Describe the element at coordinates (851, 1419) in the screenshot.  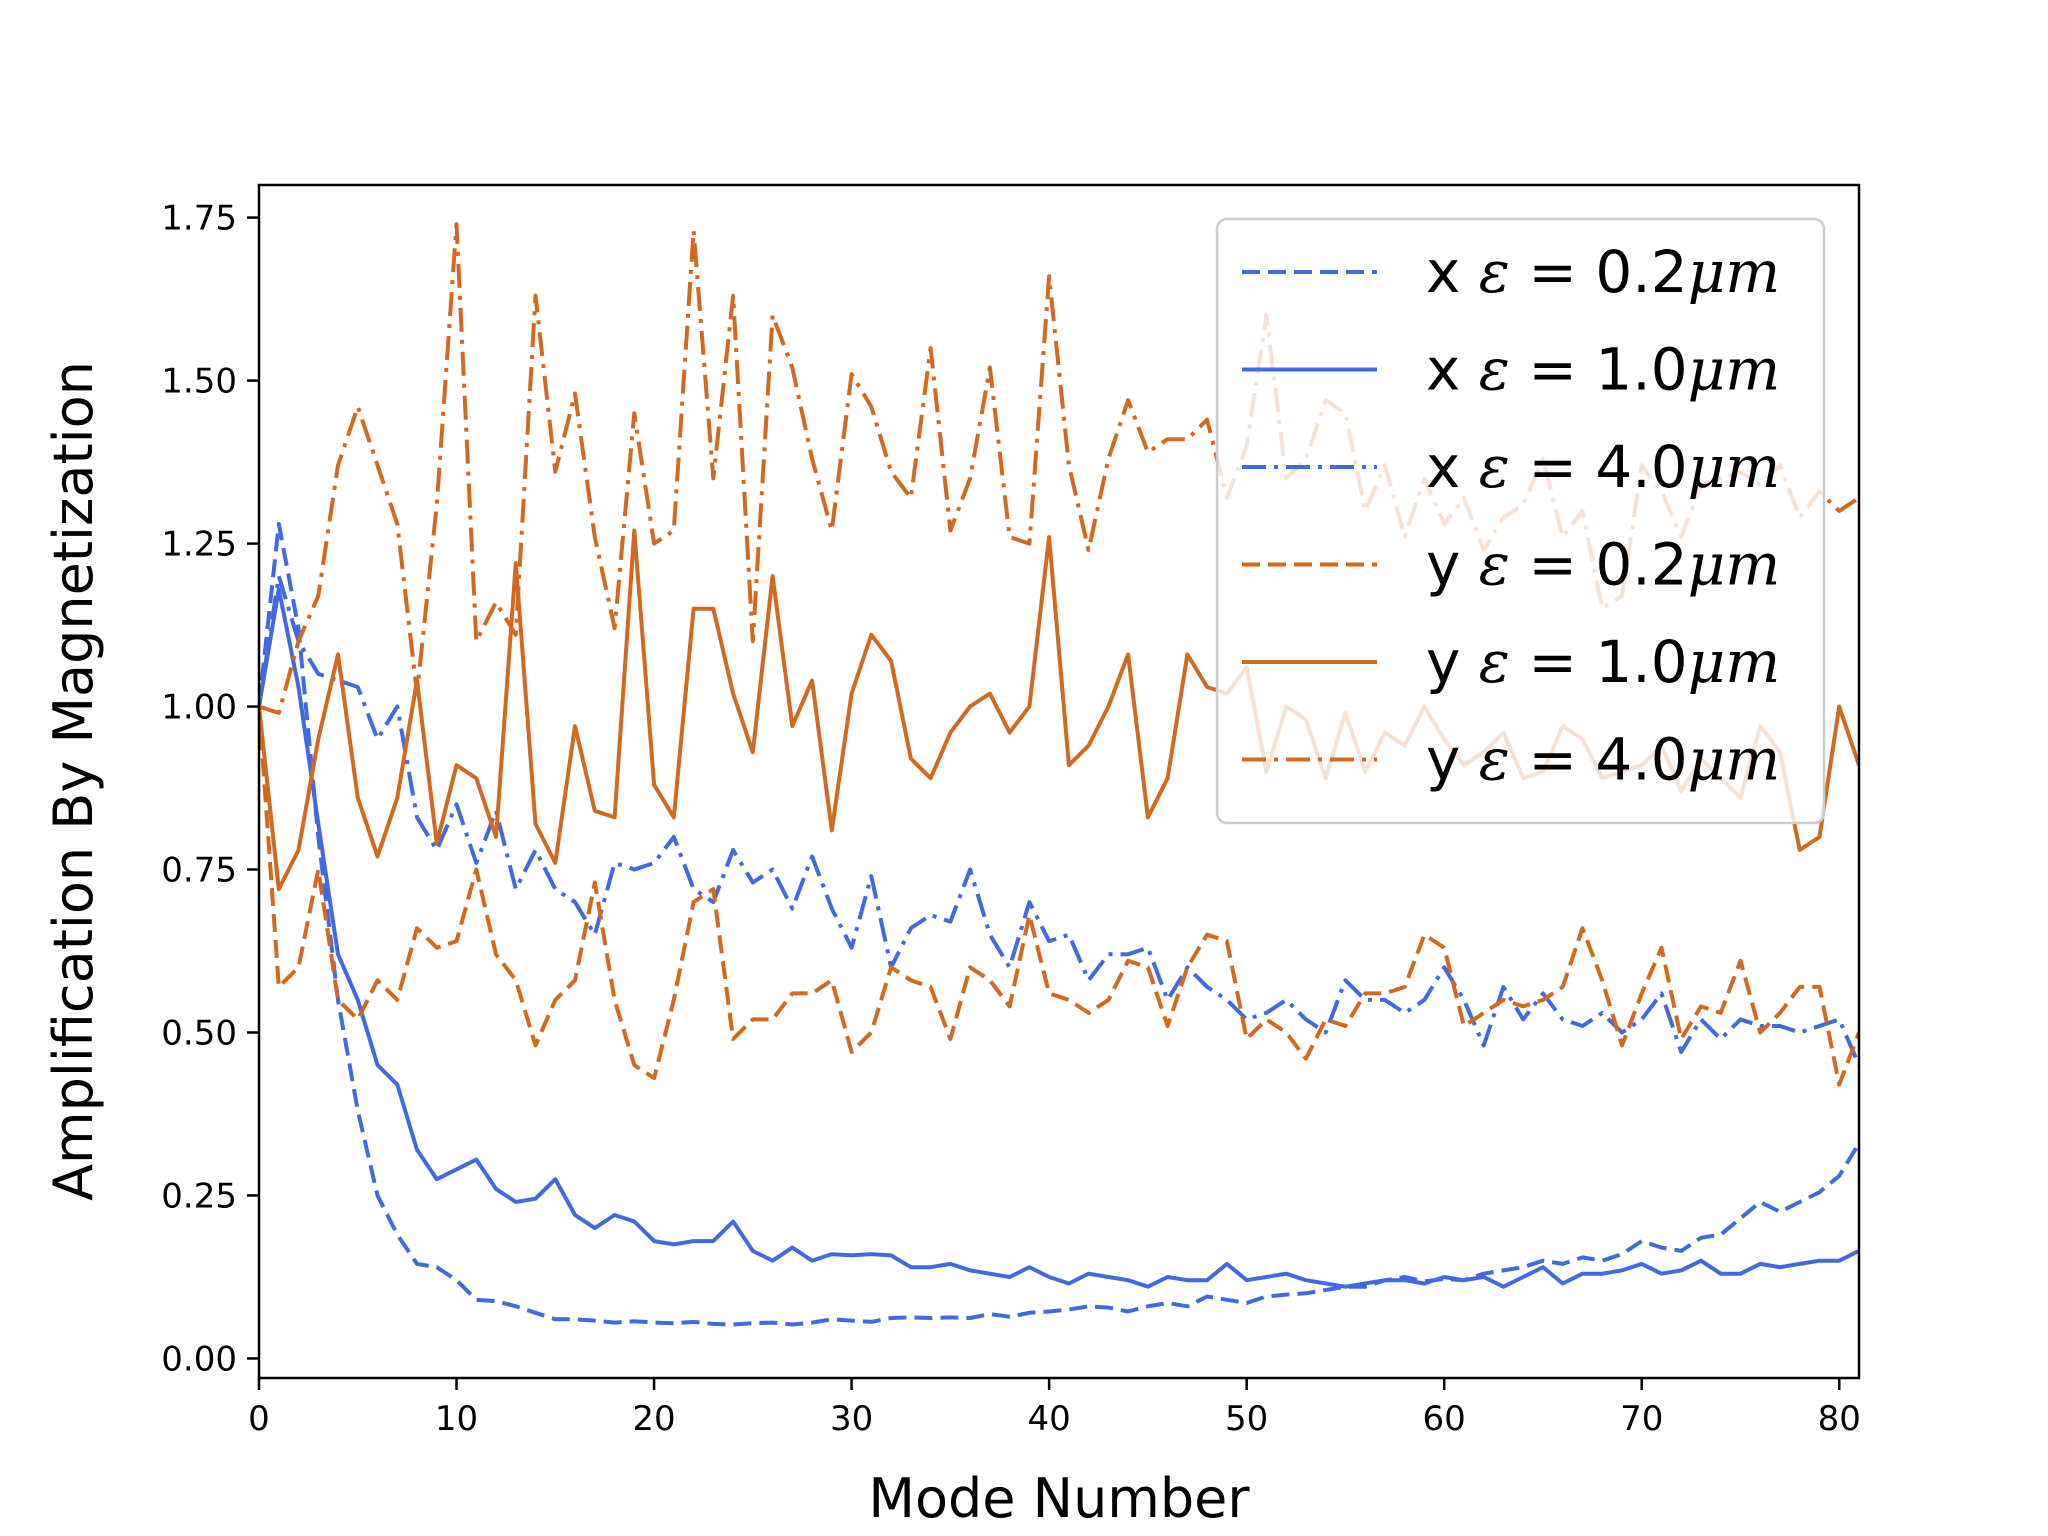
I see `x-tick-label: 30` at that location.